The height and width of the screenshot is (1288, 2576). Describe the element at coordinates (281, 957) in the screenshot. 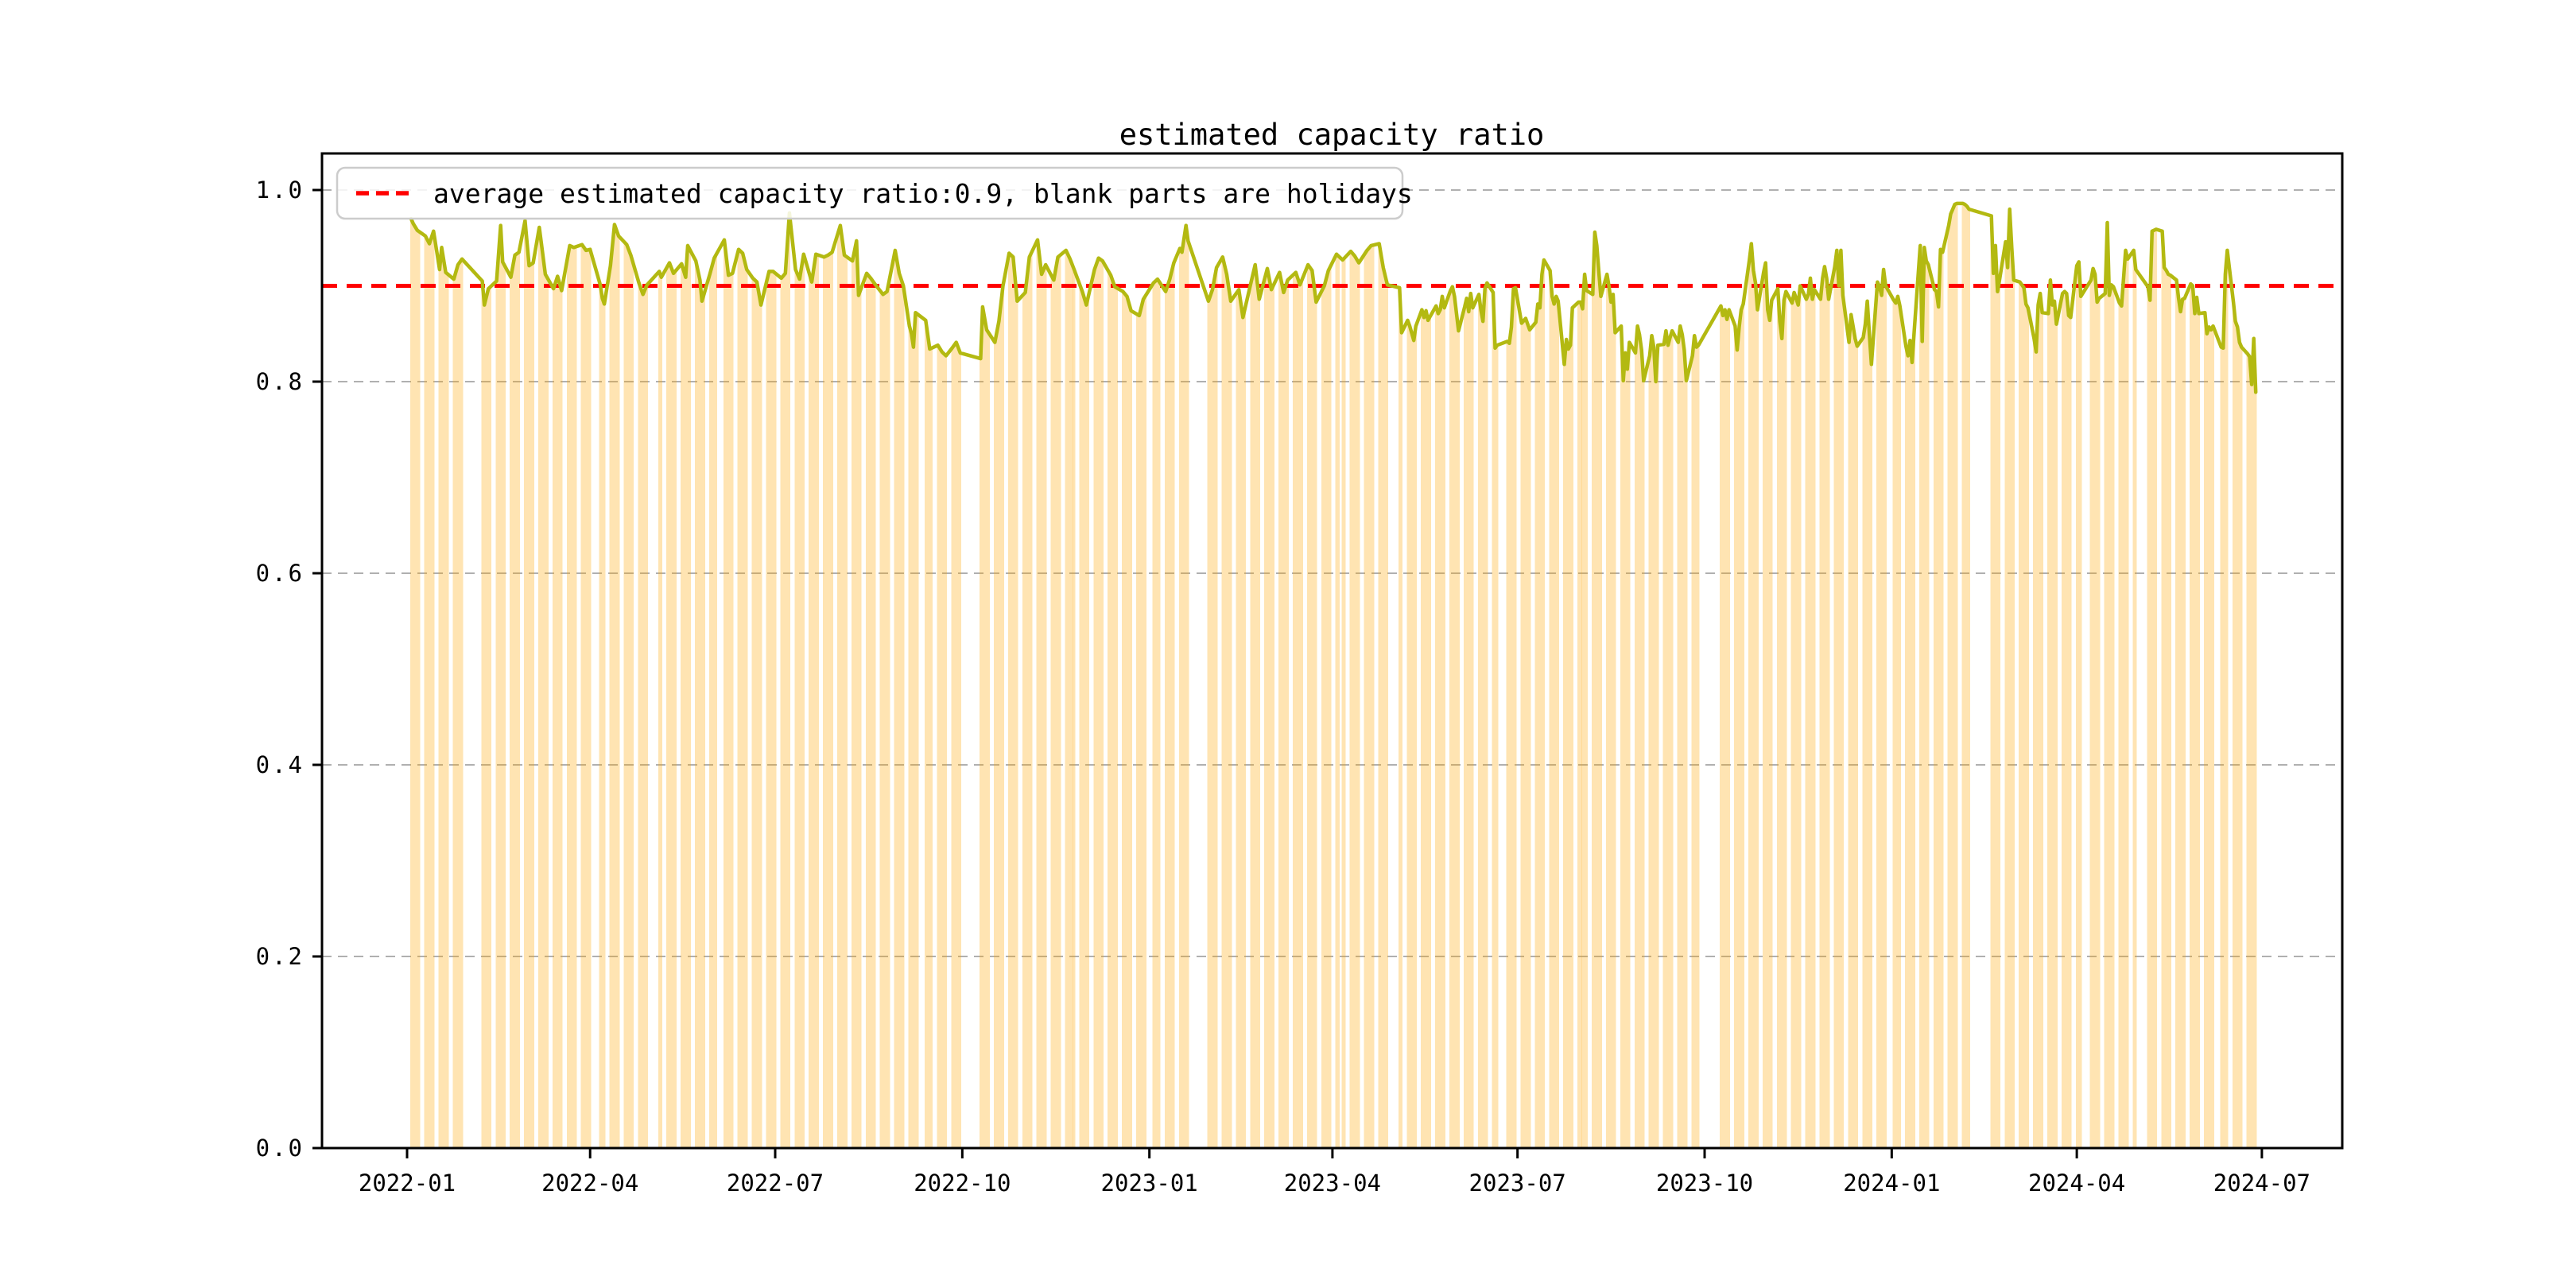

I see `y-tick-label: 0.2` at that location.